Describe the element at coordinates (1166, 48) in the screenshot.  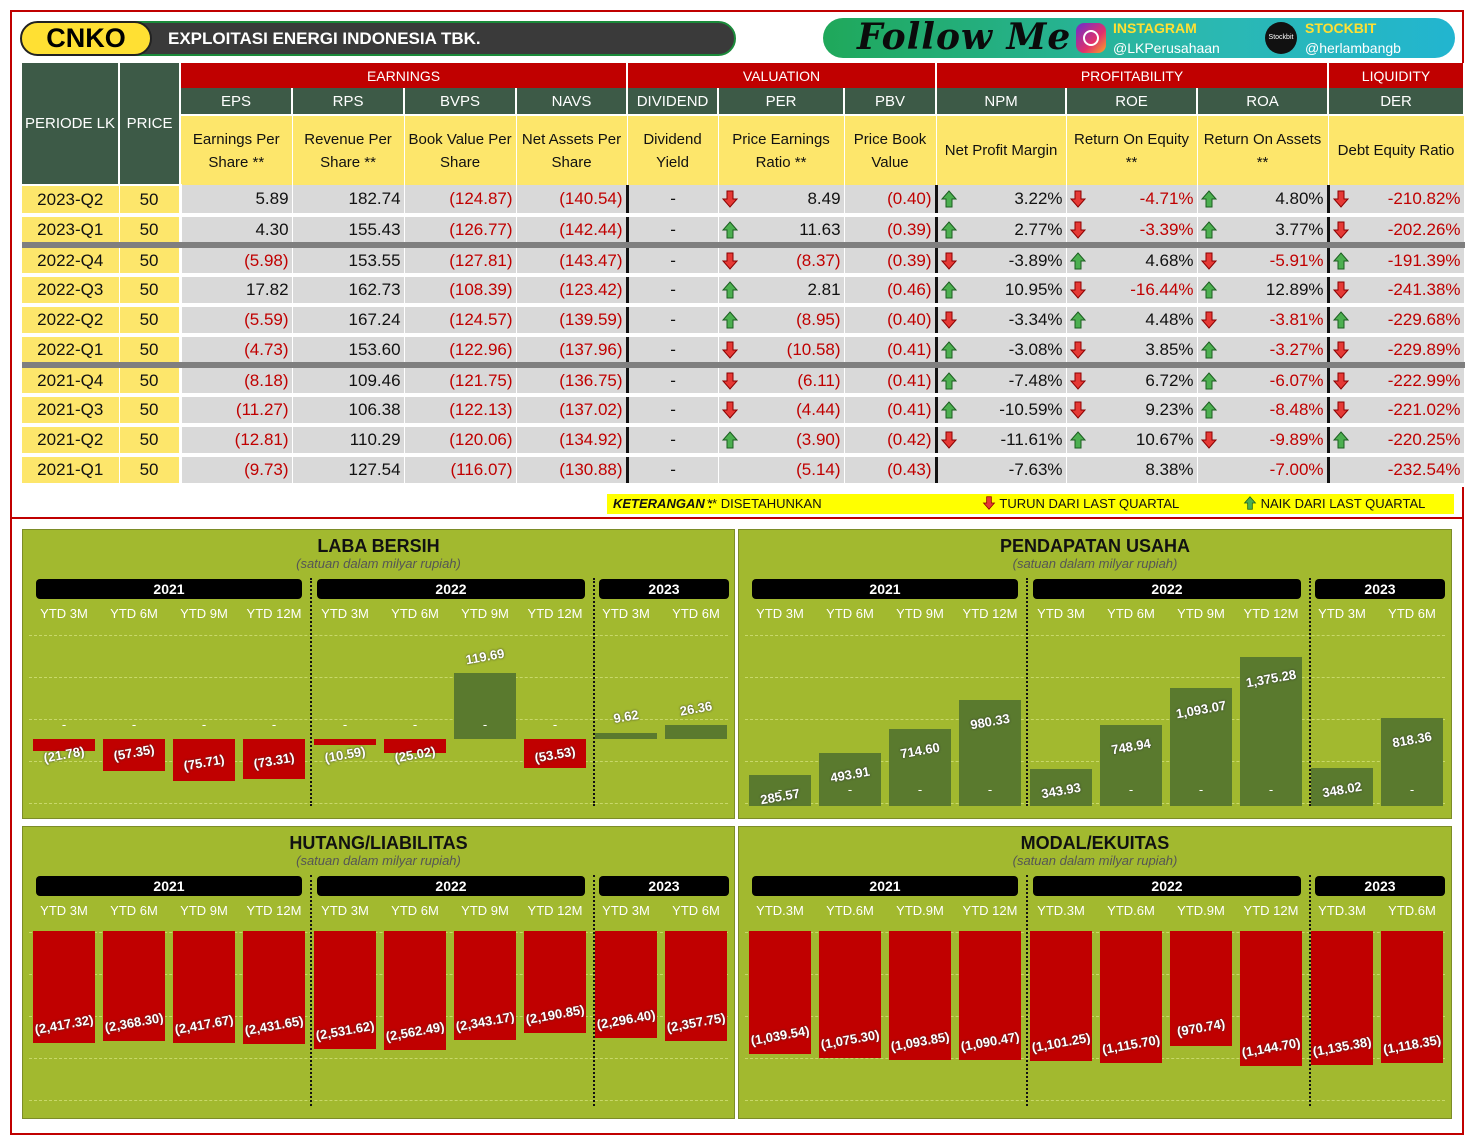
I see `instagram-handle: @LKPerusahaan` at that location.